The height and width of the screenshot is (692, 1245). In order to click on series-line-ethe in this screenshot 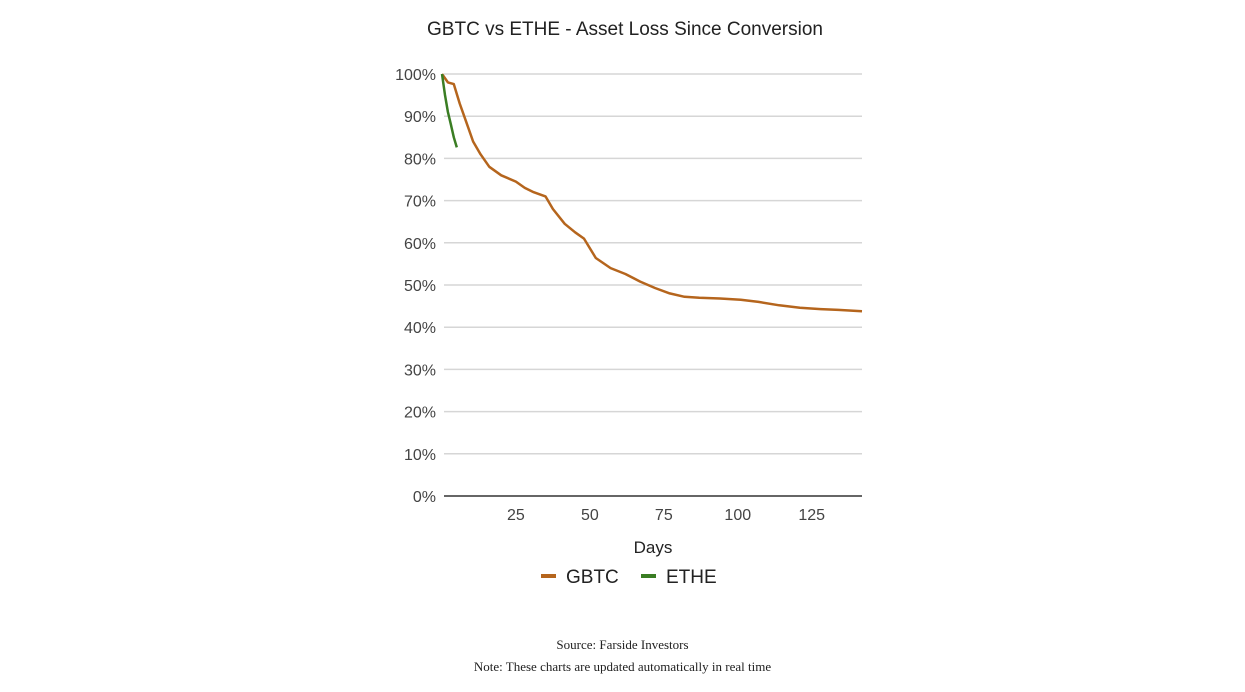, I will do `click(449, 110)`.